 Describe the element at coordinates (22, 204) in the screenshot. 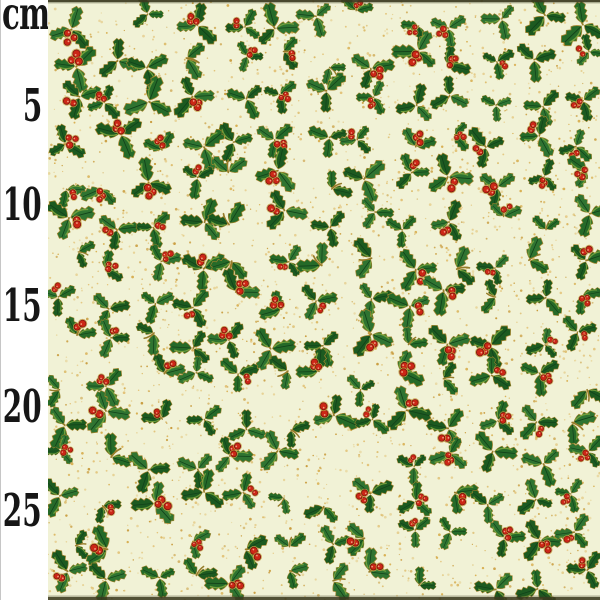

I see `ruler-tick-10: 10` at that location.